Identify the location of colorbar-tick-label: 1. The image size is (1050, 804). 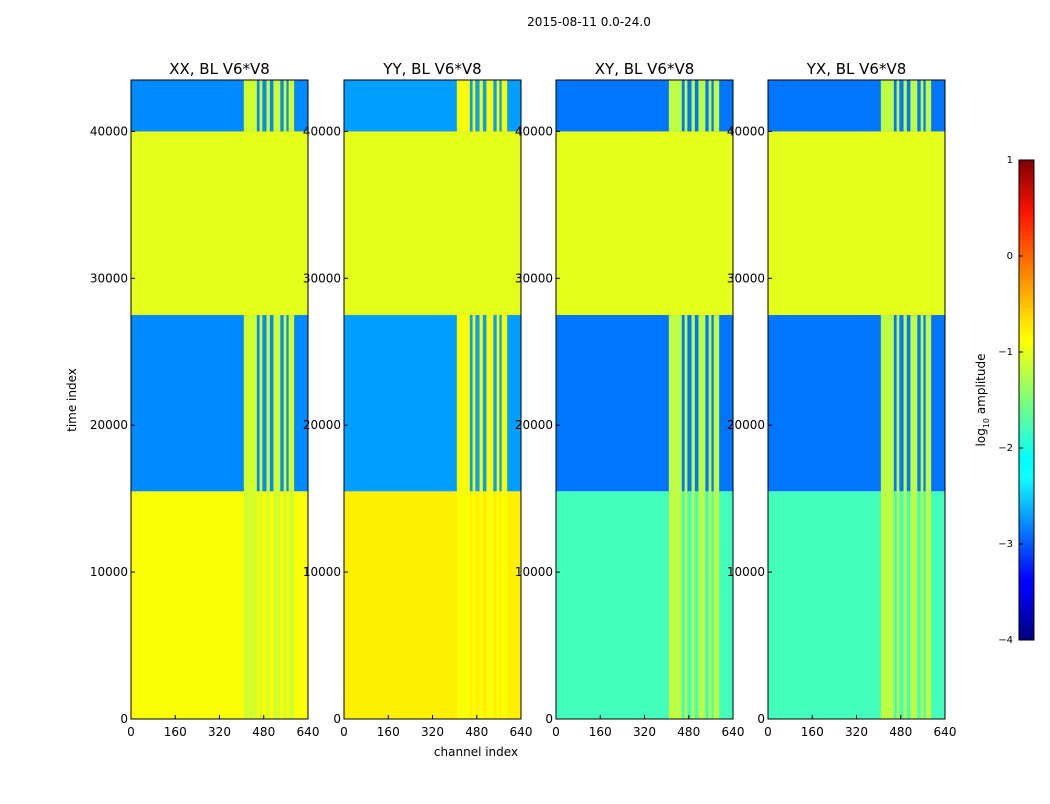
(1010, 160).